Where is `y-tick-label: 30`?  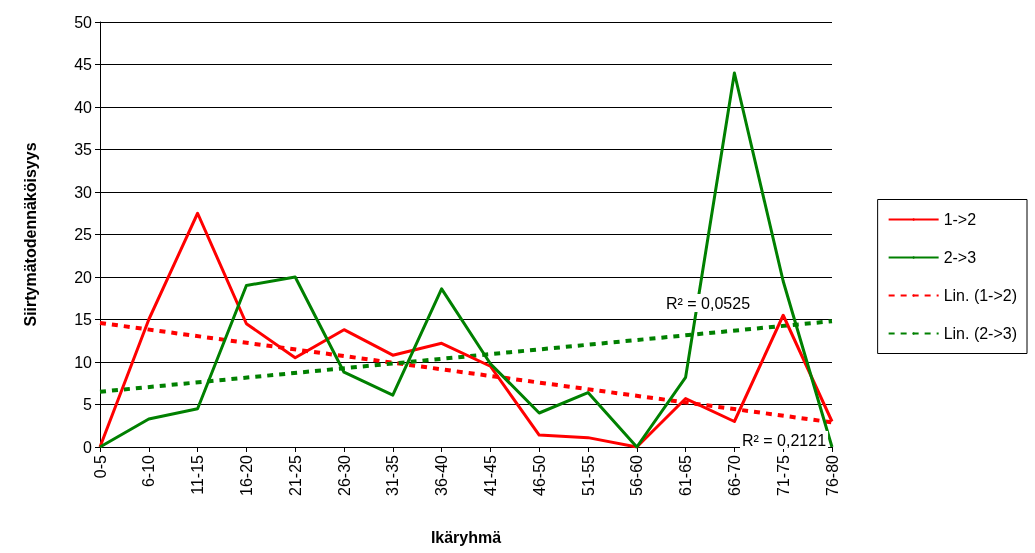
y-tick-label: 30 is located at coordinates (83, 192).